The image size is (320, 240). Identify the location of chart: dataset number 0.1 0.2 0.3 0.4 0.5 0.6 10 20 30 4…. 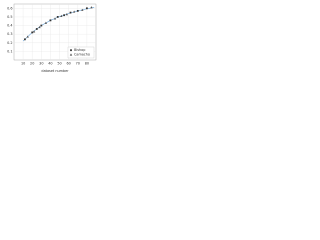
(52, 38).